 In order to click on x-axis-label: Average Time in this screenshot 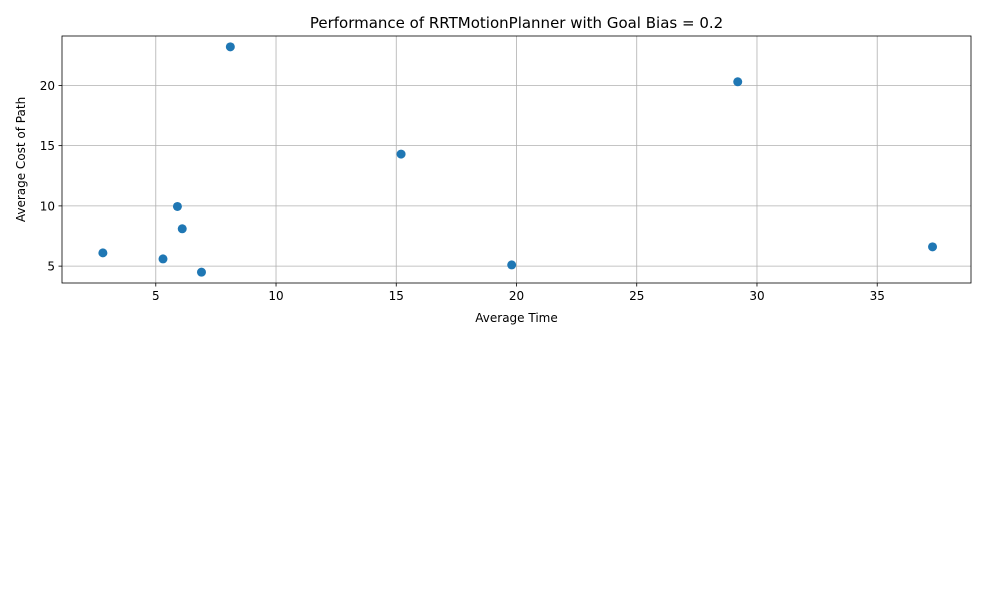, I will do `click(516, 318)`.